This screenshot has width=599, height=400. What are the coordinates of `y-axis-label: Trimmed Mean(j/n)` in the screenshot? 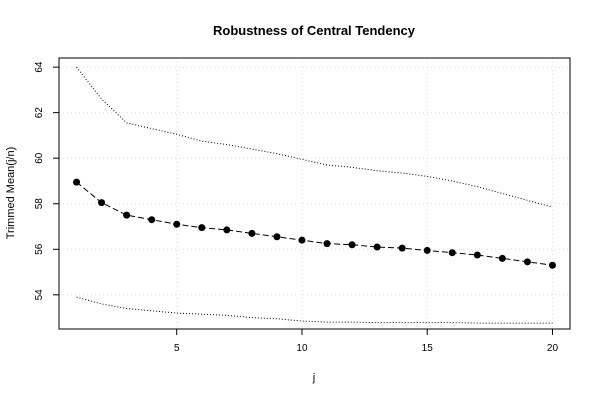 It's located at (11, 193).